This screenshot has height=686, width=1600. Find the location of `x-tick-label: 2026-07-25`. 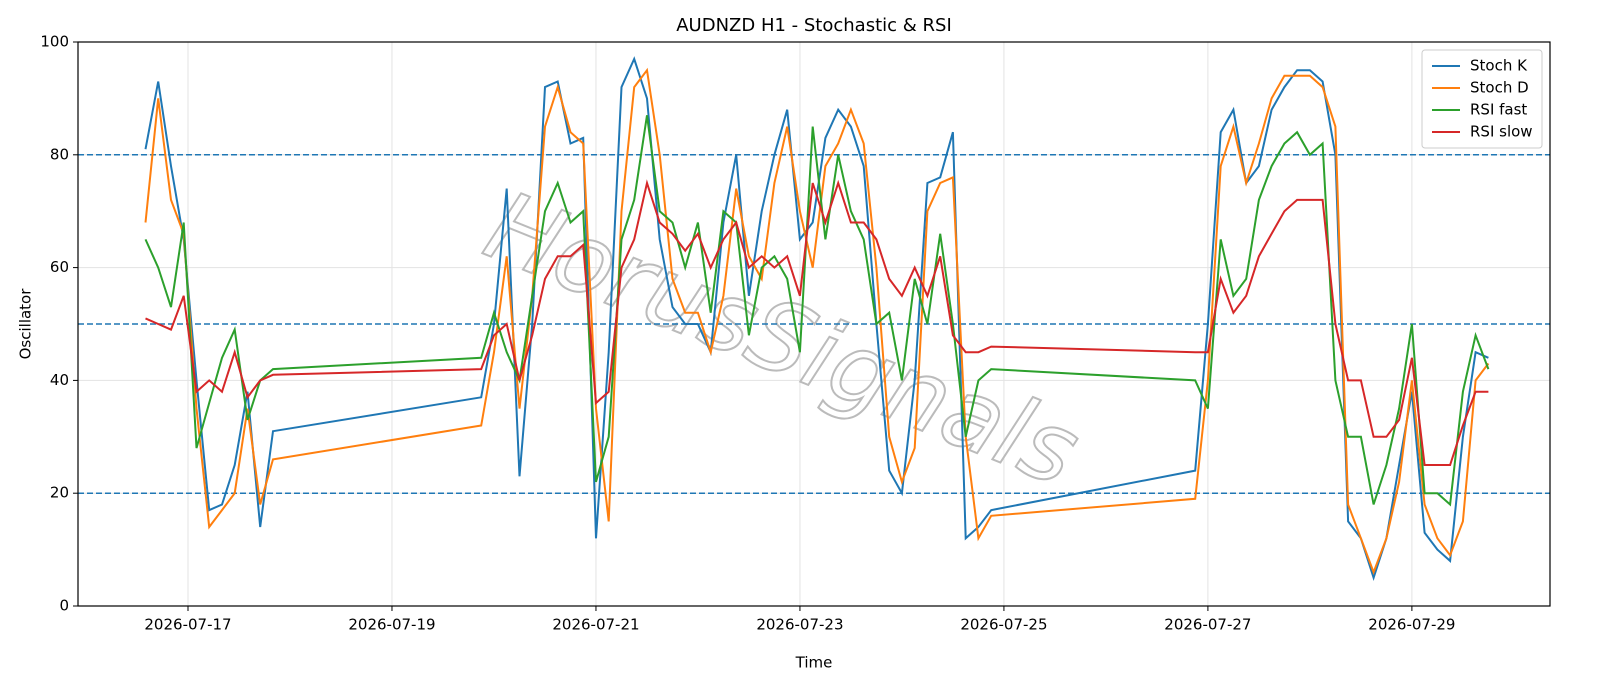

x-tick-label: 2026-07-25 is located at coordinates (1003, 625).